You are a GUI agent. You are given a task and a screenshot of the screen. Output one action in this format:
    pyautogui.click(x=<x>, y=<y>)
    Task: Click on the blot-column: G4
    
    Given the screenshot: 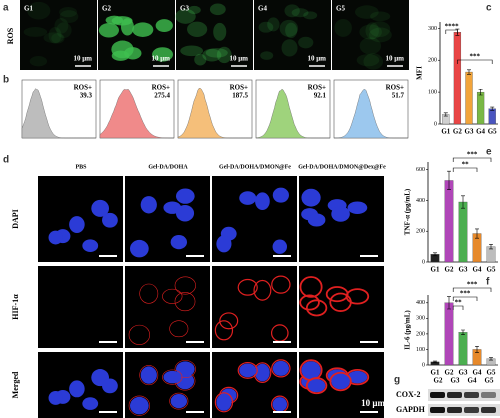 What is the action you would take?
    pyautogui.click(x=472, y=381)
    